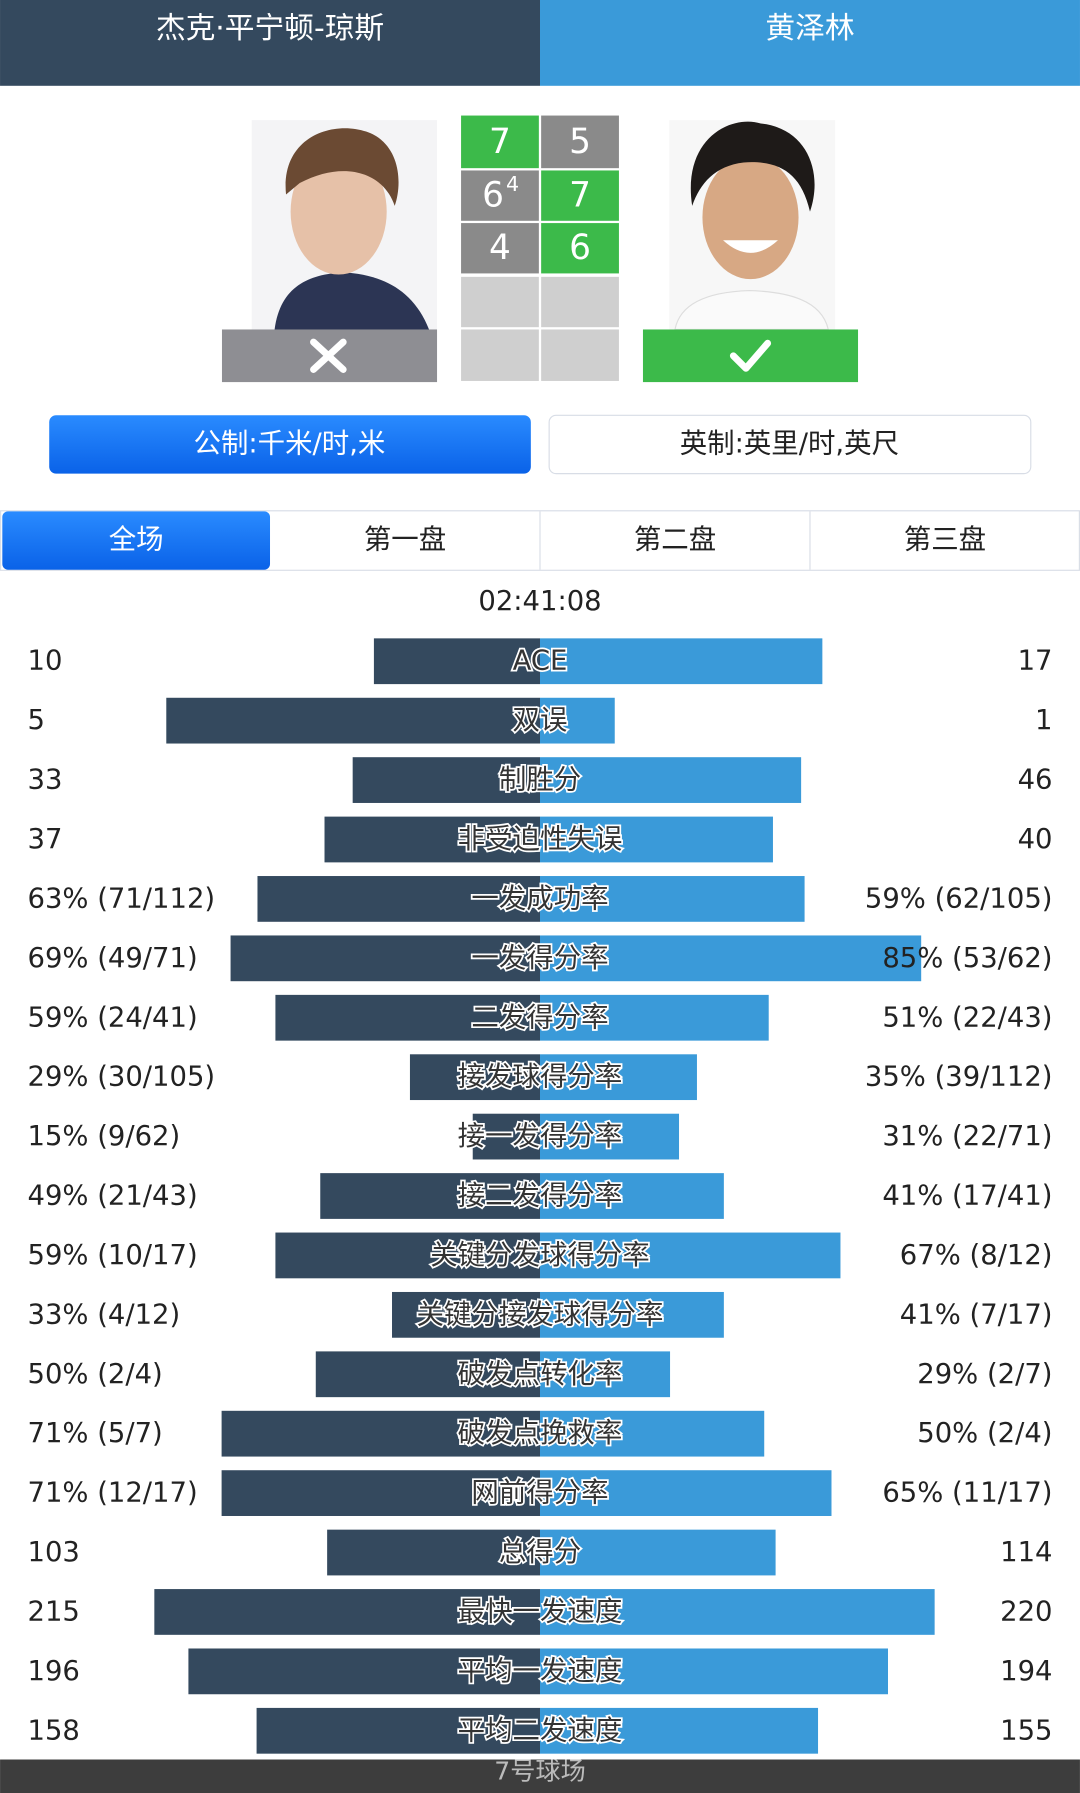  What do you see at coordinates (540, 839) in the screenshot?
I see `stat-label: 非受迫性失误` at bounding box center [540, 839].